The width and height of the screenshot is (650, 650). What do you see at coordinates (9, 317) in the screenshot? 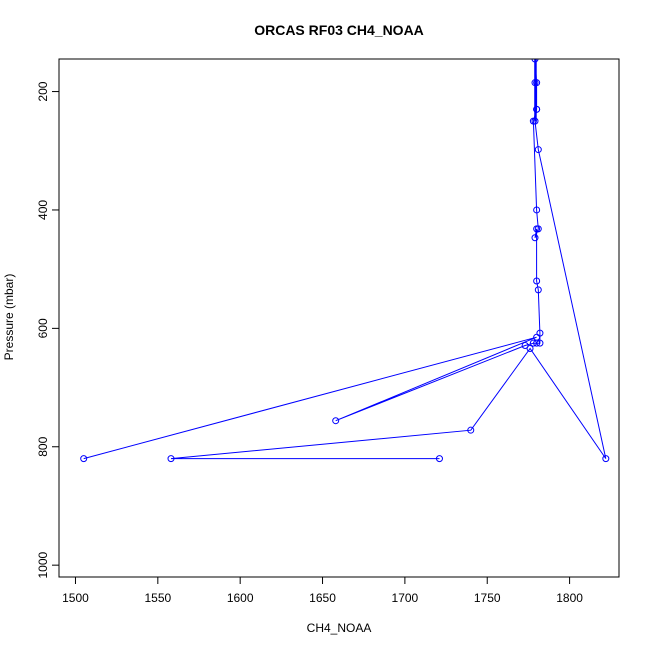
I see `y-axis-label: Pressure (mbar)` at bounding box center [9, 317].